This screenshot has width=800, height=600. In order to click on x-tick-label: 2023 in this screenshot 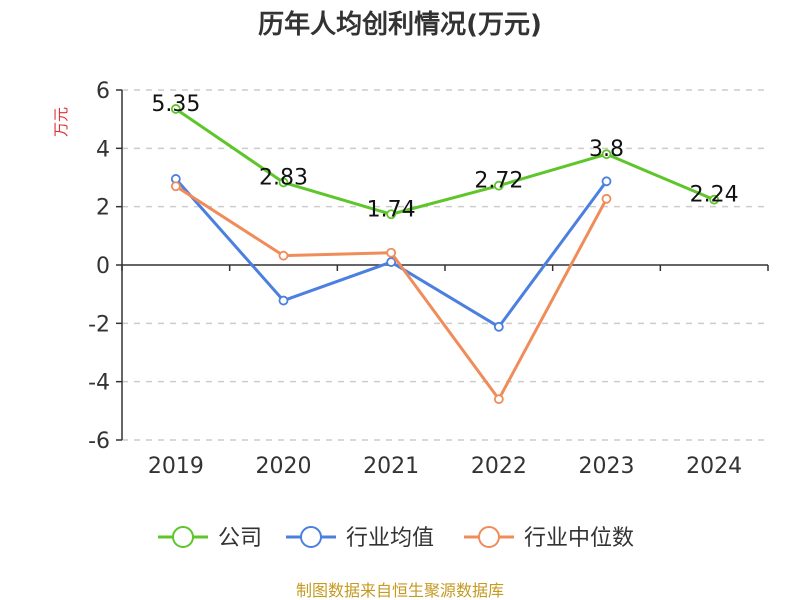, I will do `click(607, 466)`.